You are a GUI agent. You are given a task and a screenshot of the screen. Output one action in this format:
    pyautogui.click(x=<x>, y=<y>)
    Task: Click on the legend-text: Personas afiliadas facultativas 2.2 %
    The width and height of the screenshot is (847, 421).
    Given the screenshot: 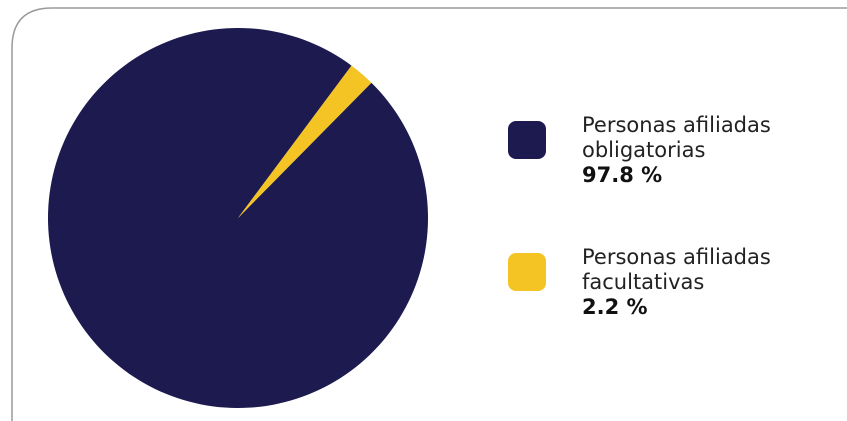 What is the action you would take?
    pyautogui.click(x=707, y=282)
    